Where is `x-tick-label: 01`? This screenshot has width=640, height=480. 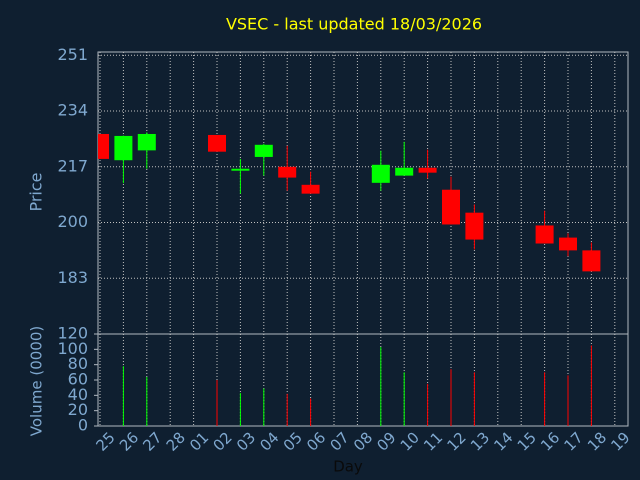 x-tick-label: 01 is located at coordinates (199, 442).